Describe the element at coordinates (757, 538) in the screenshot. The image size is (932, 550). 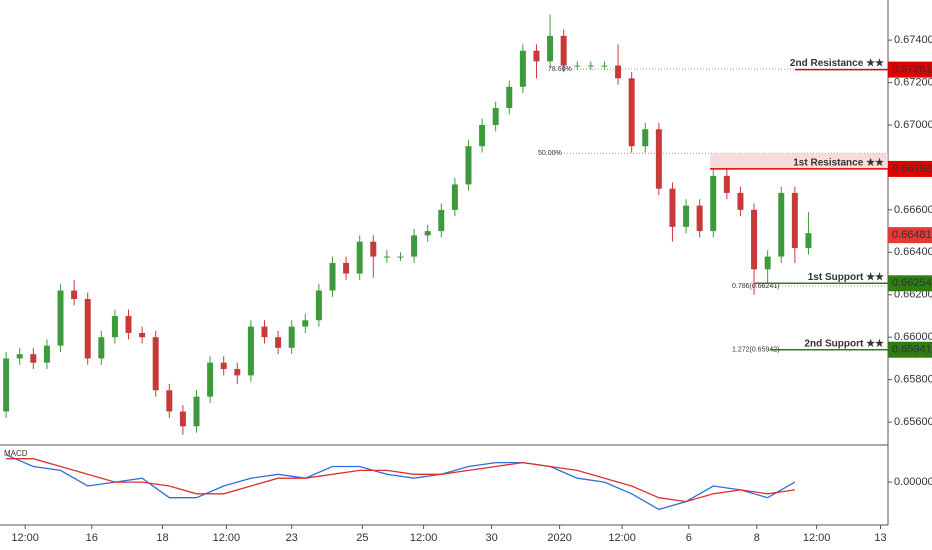
I see `x-tick-label: 8` at that location.